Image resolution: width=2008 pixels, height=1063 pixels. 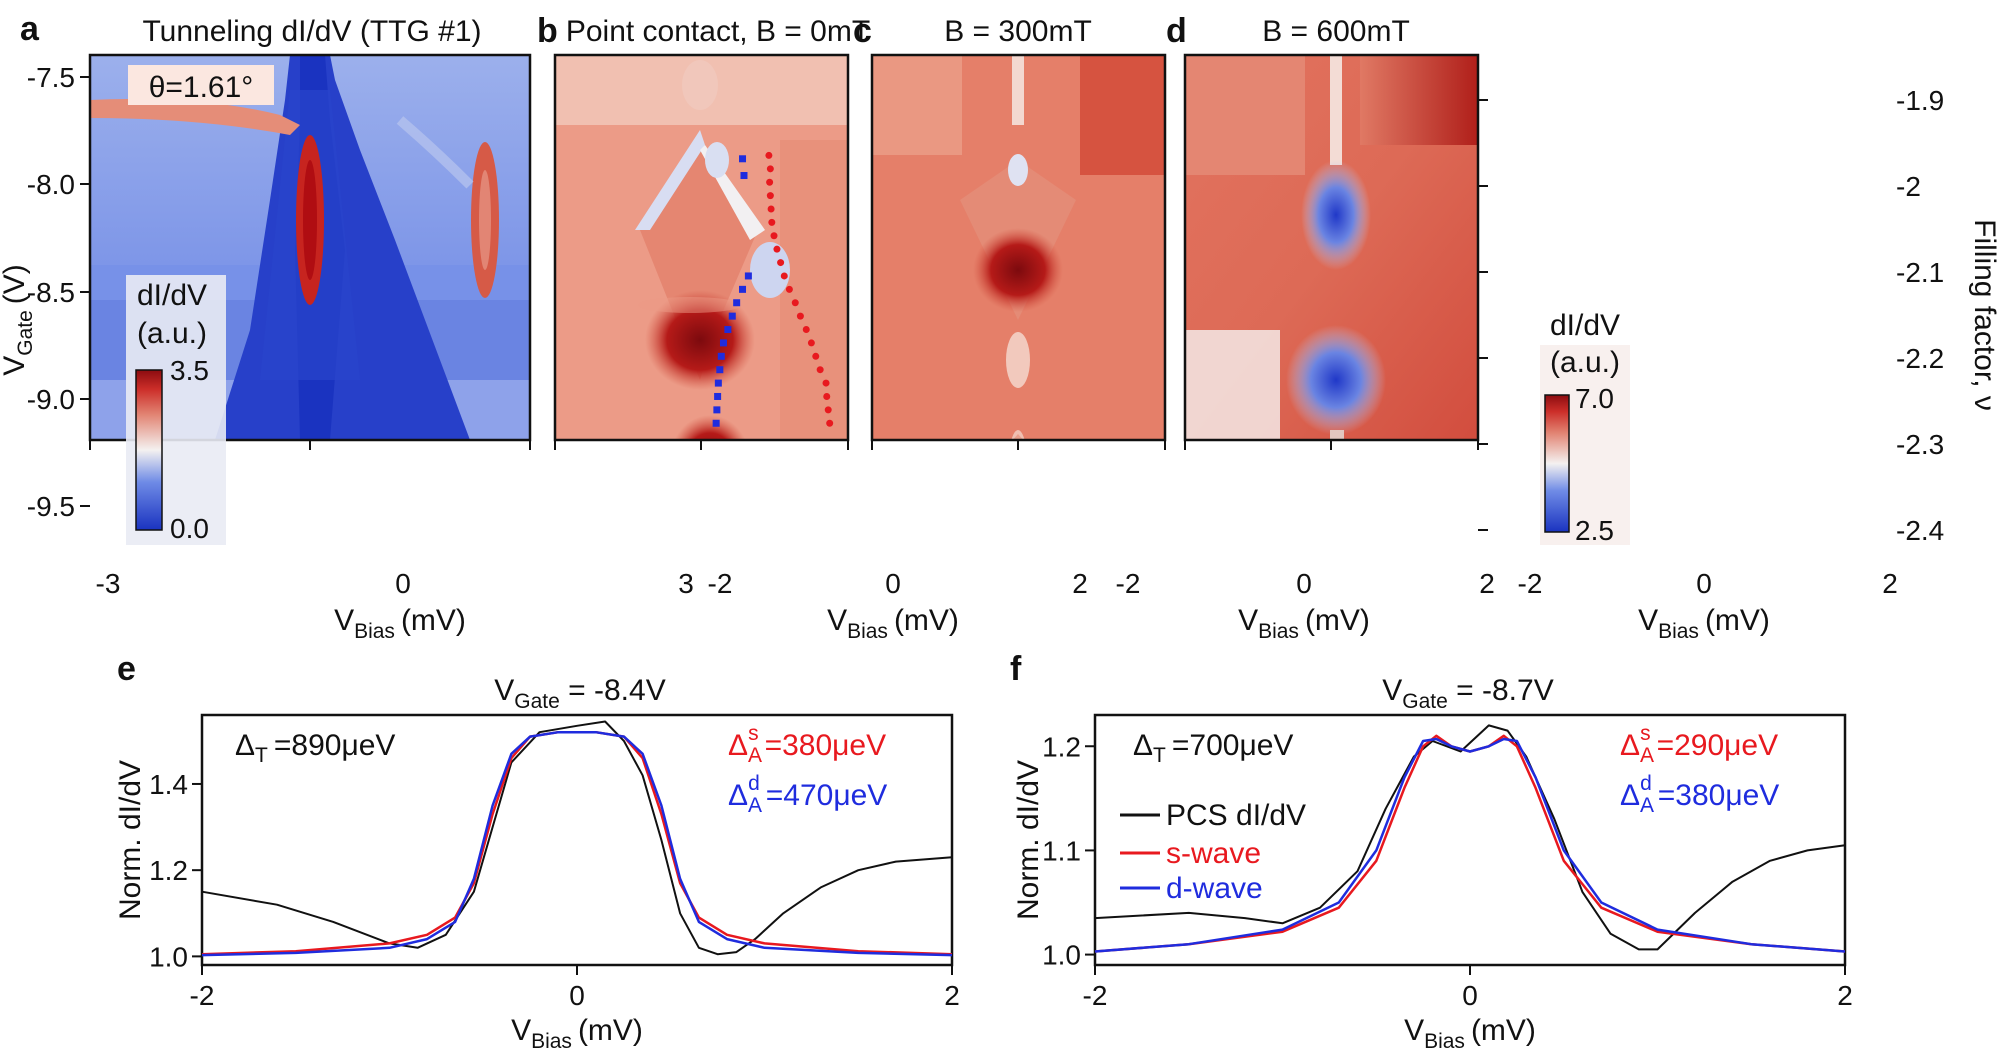 I want to click on panel-c: c B = 300mT, so click(x=1010, y=227).